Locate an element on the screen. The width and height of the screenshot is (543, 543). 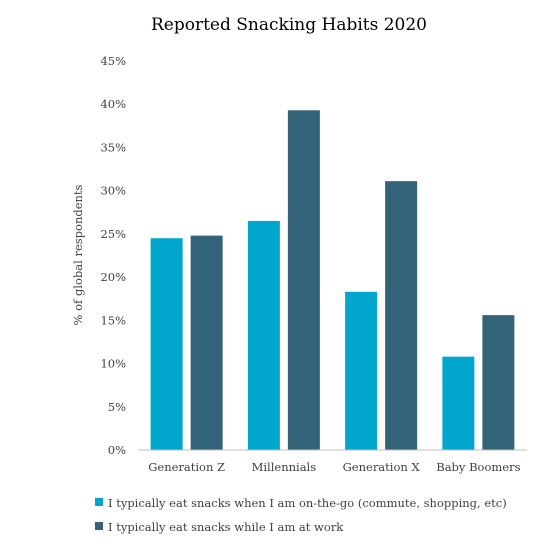
y-tick-label: 25% is located at coordinates (113, 234).